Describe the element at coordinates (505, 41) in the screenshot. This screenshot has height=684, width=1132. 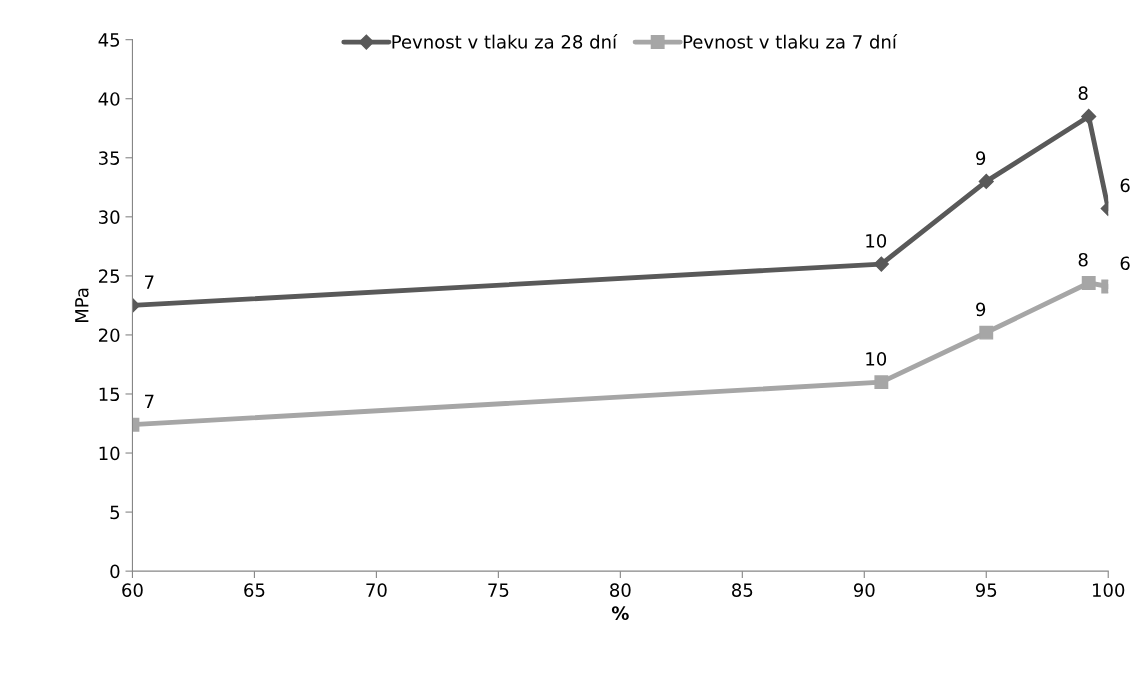
I see `legend-label: Pevnost v tlaku za 28 dní` at that location.